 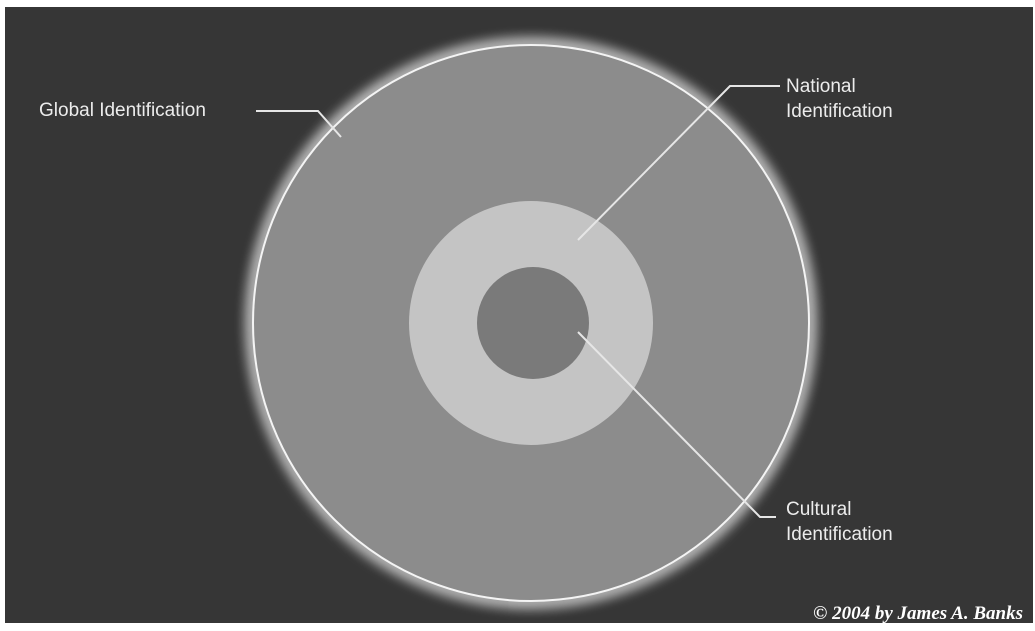 What do you see at coordinates (839, 522) in the screenshot?
I see `cultural-identification-label: Cultural Identification` at bounding box center [839, 522].